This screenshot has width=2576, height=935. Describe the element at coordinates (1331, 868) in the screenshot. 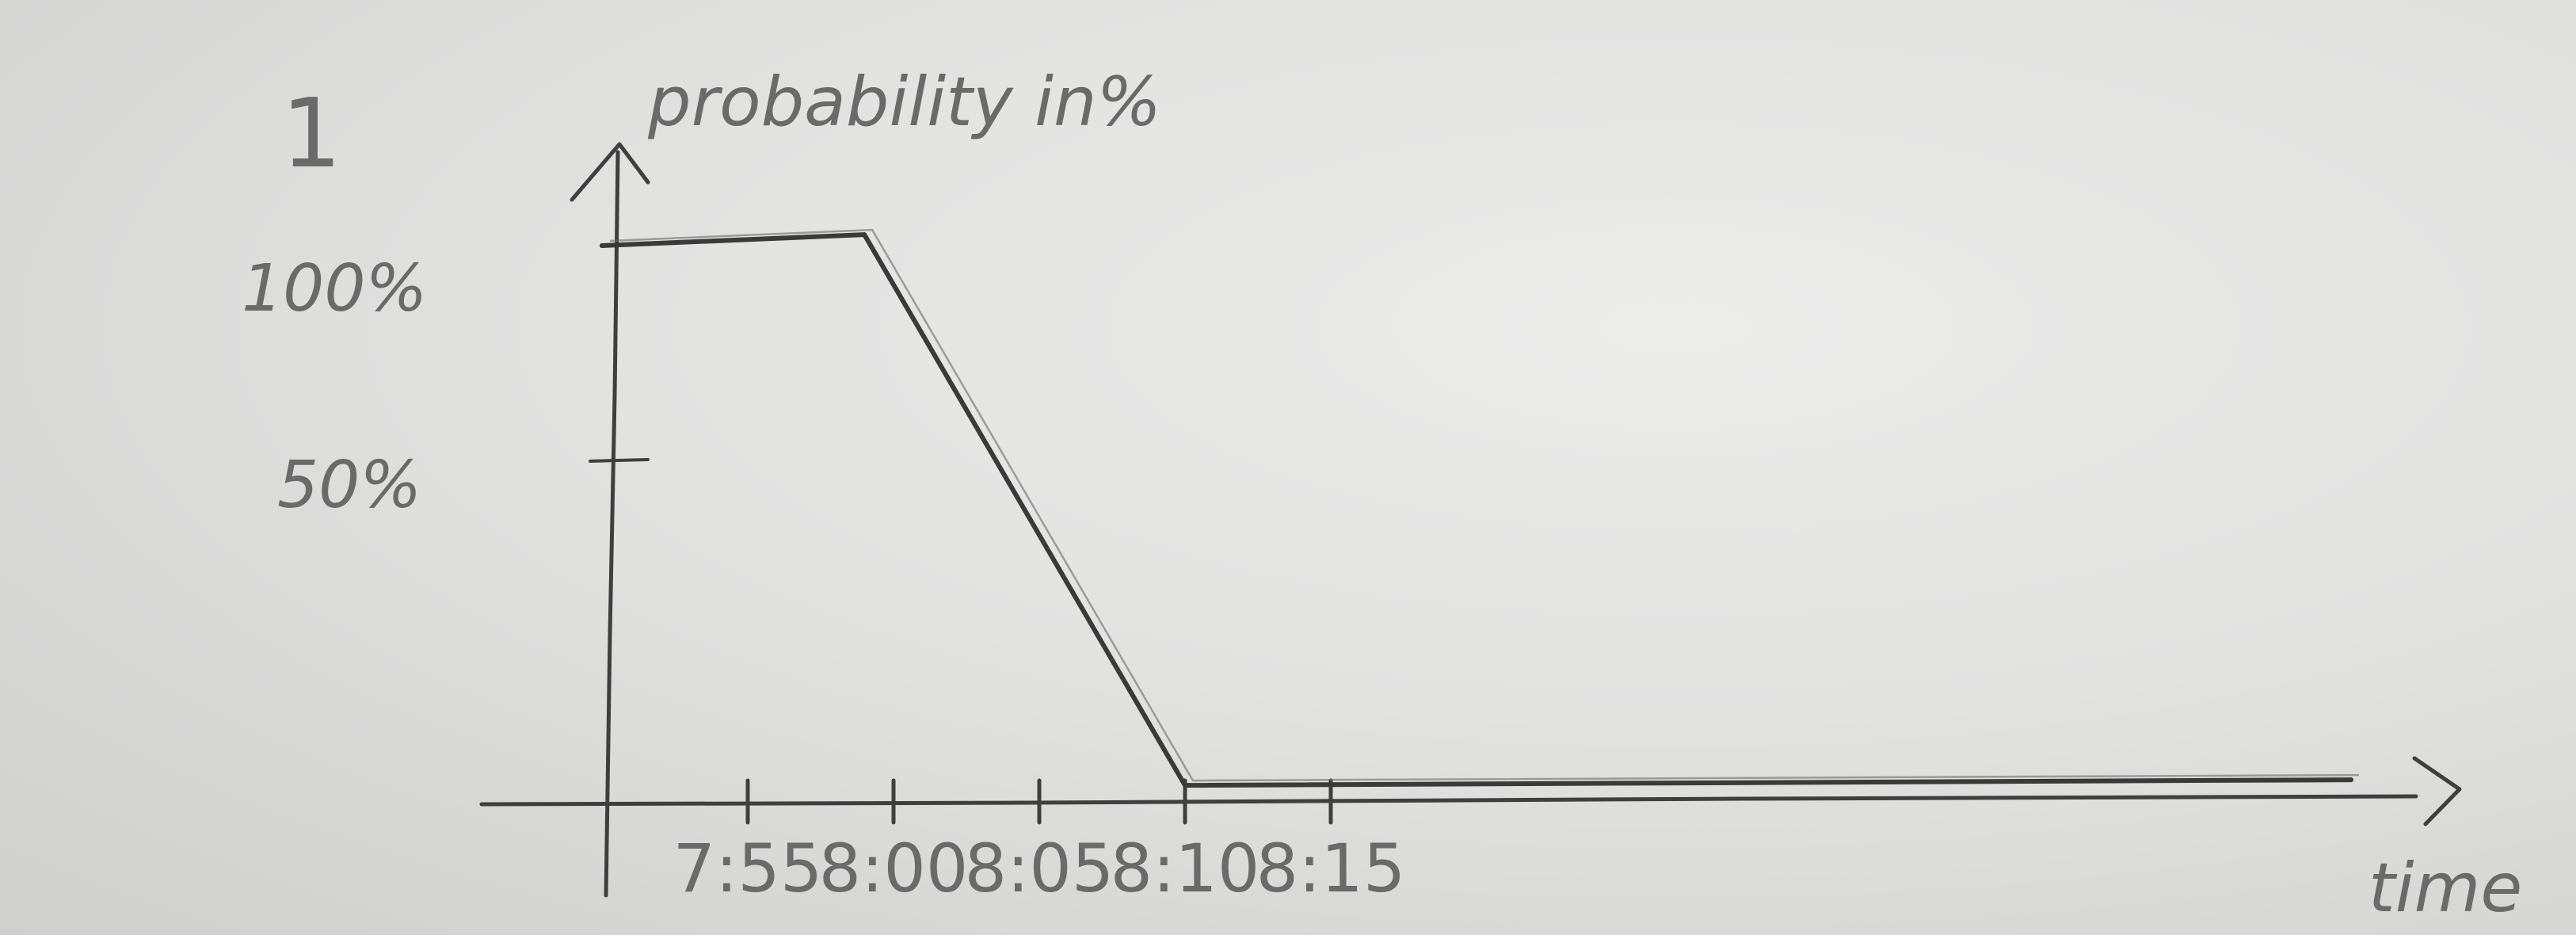

I see `x-tick-label-815: 8:15` at that location.